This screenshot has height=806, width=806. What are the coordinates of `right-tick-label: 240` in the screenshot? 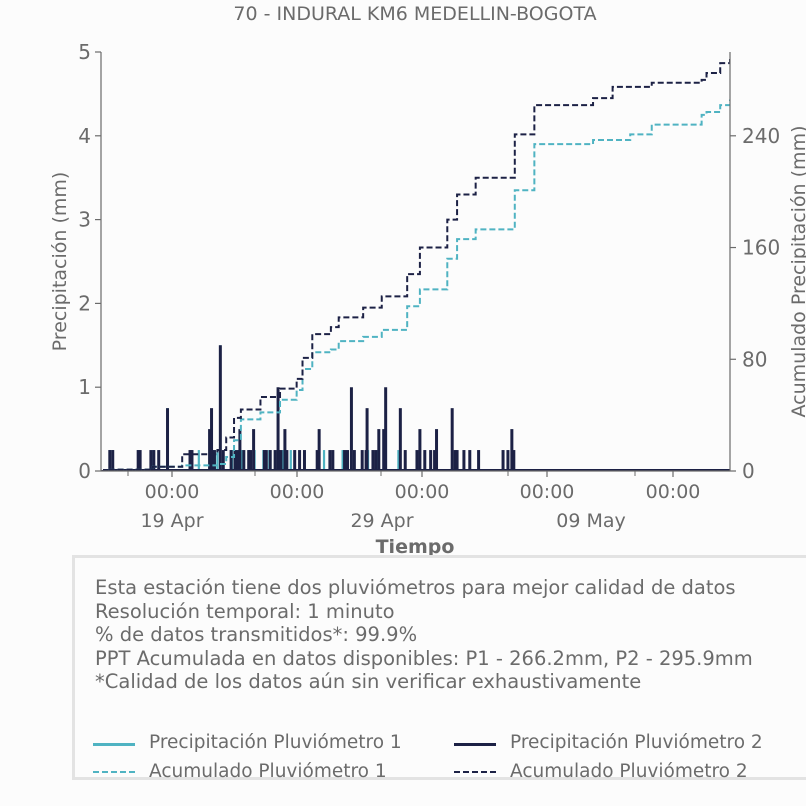 It's located at (761, 136).